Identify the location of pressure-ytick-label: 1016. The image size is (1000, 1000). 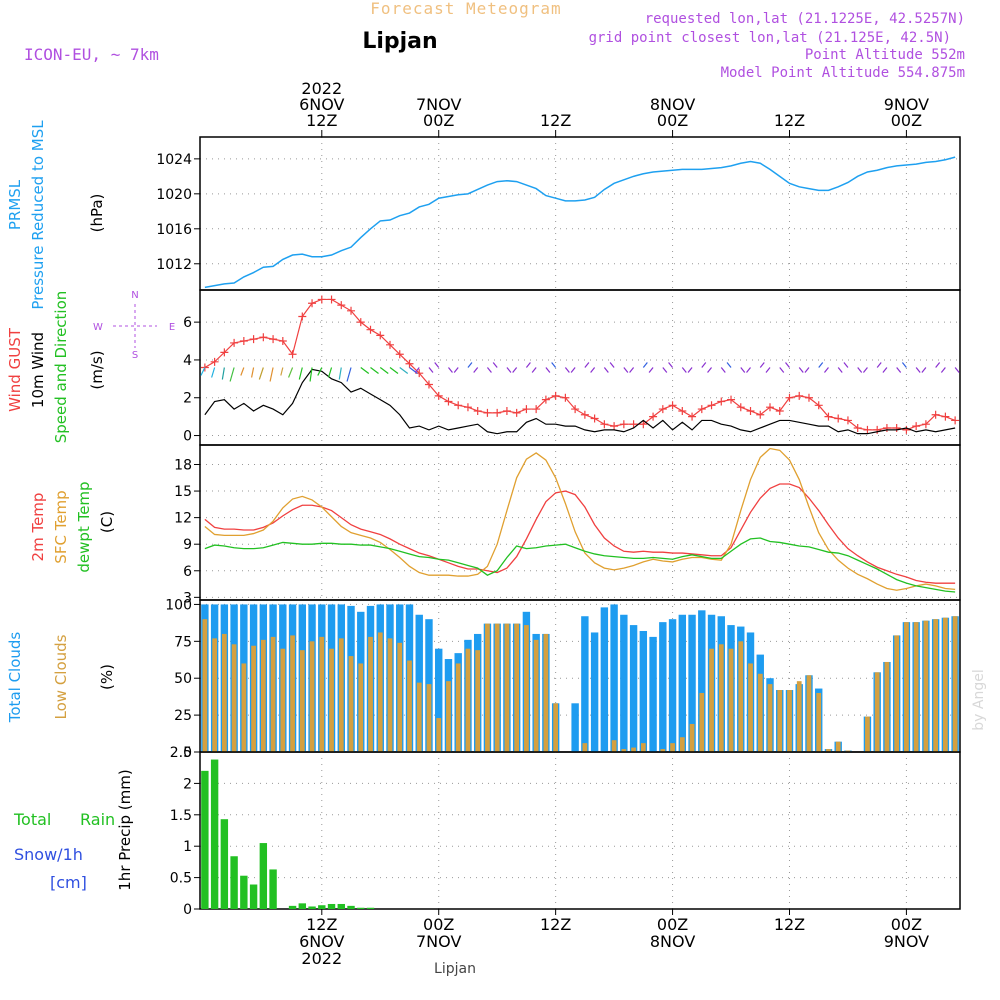
(174, 230).